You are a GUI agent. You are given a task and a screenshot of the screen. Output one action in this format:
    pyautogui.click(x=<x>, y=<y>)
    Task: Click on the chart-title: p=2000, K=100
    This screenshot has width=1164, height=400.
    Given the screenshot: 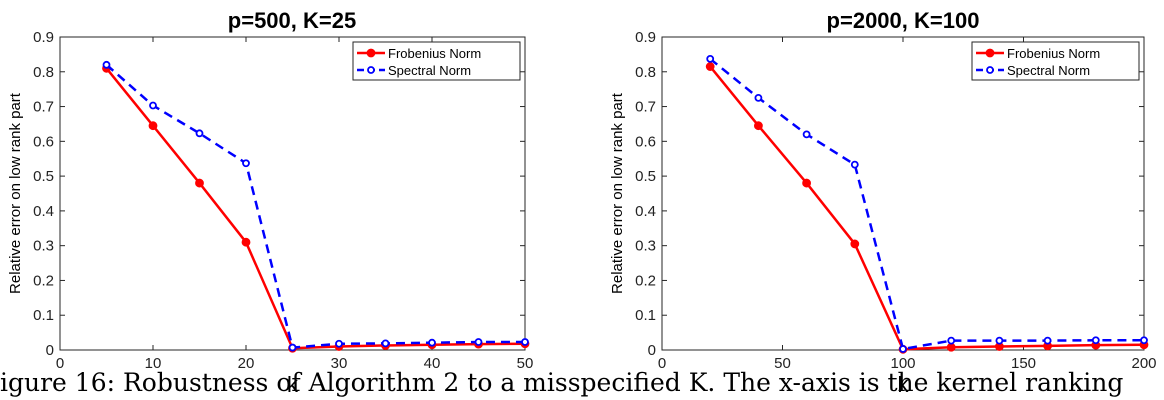 What is the action you would take?
    pyautogui.click(x=903, y=20)
    